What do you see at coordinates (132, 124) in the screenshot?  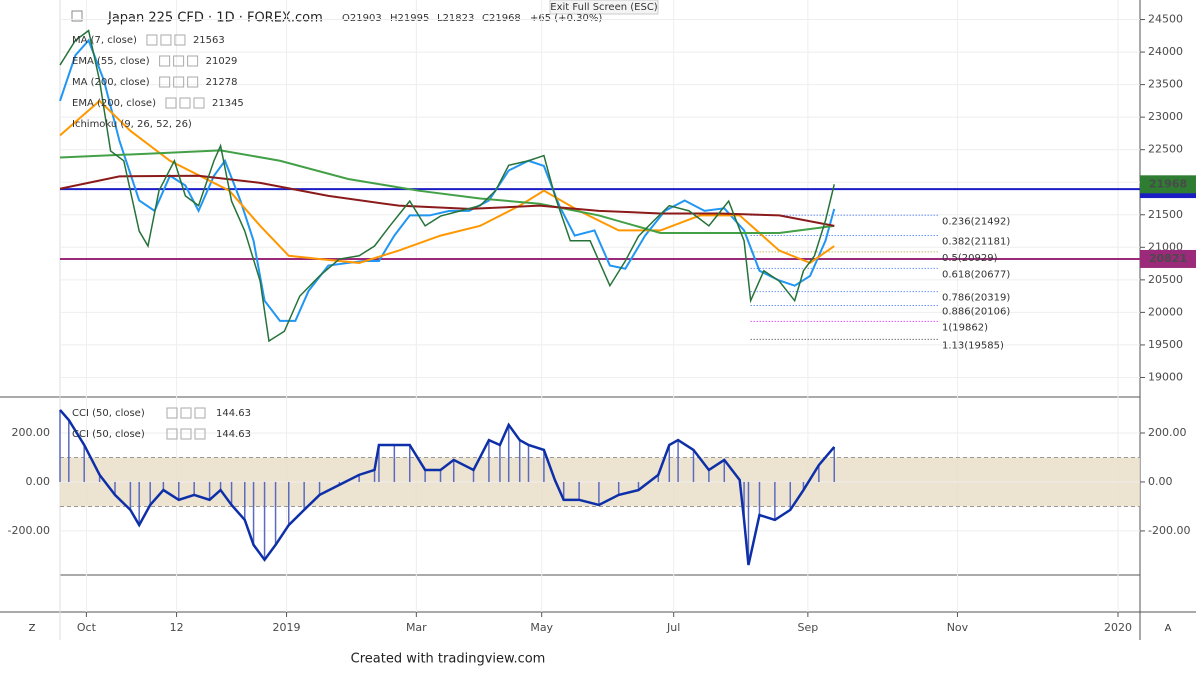 I see `legend-name: Ichimoku (9, 26, 52, 26)` at bounding box center [132, 124].